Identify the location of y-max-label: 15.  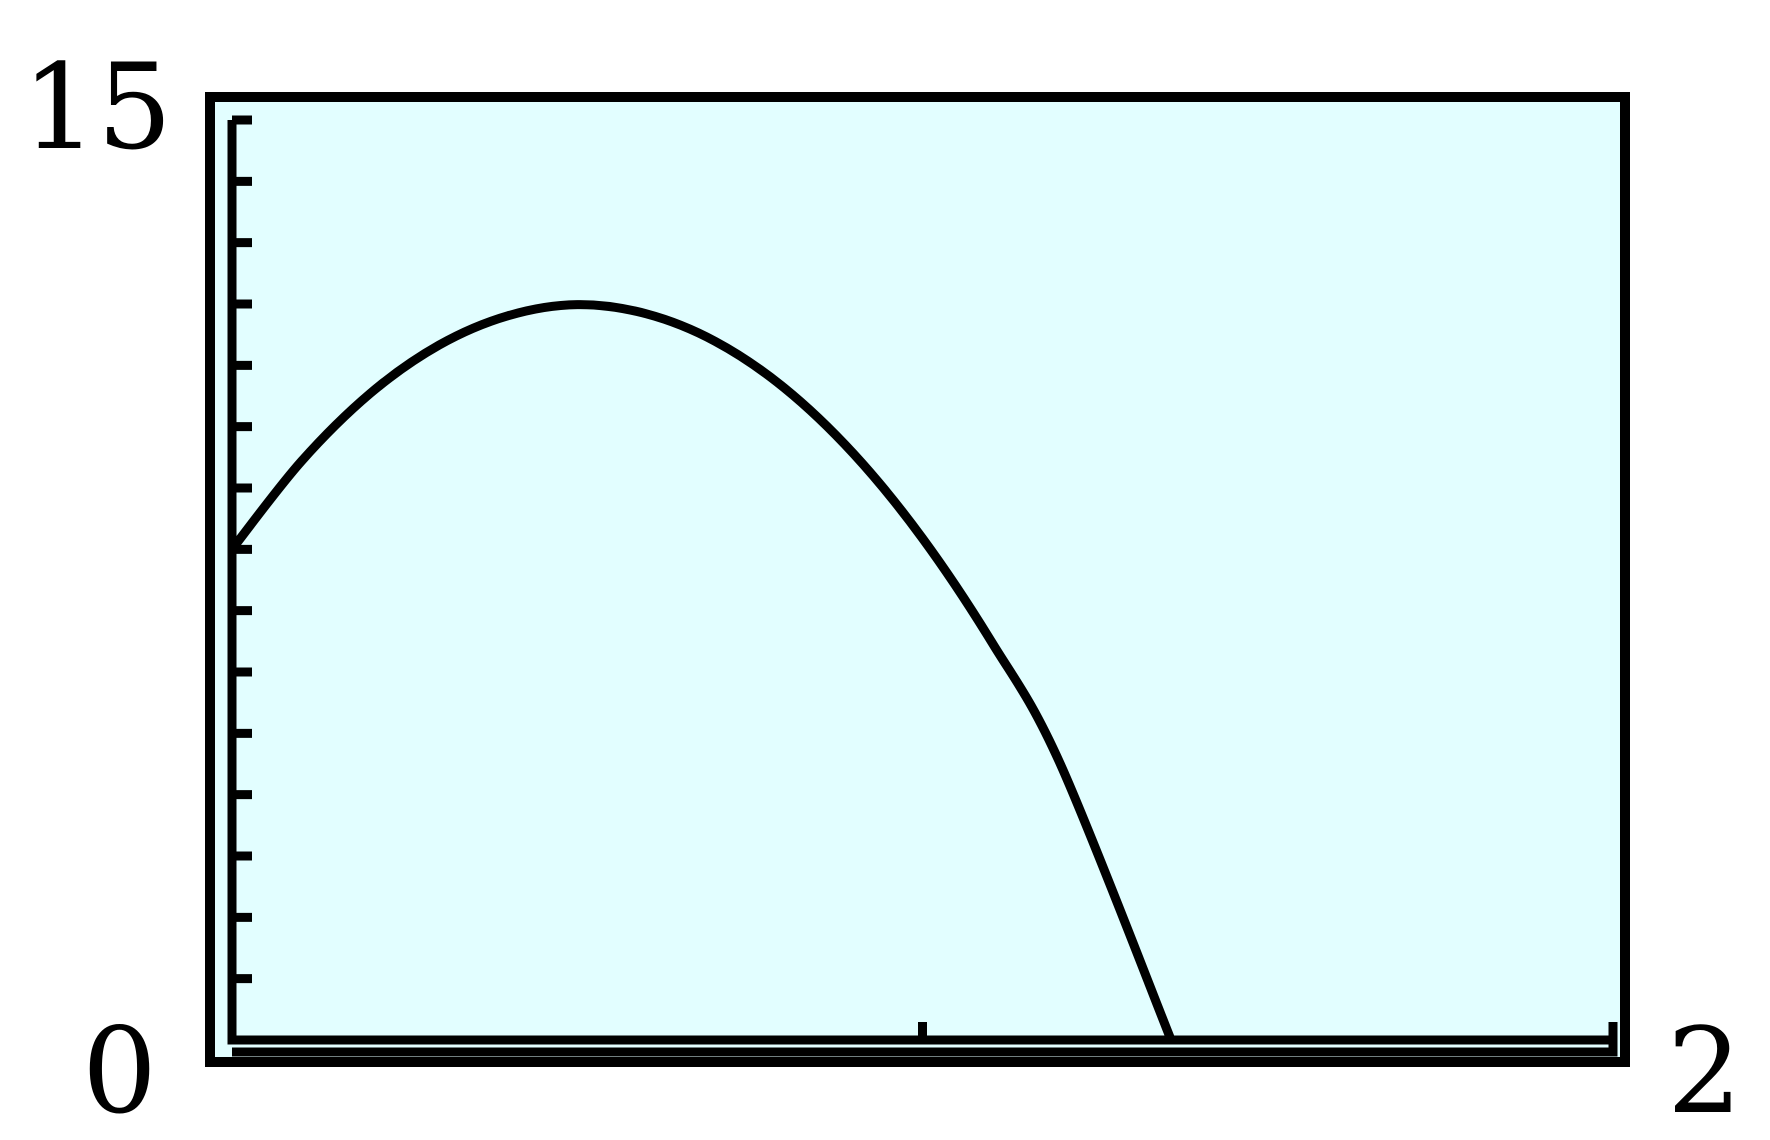
(97, 107).